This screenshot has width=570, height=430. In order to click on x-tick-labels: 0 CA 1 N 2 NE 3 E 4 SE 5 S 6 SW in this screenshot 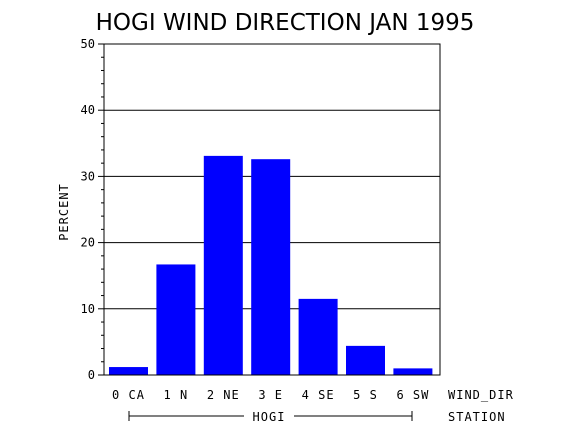, I will do `click(270, 395)`.